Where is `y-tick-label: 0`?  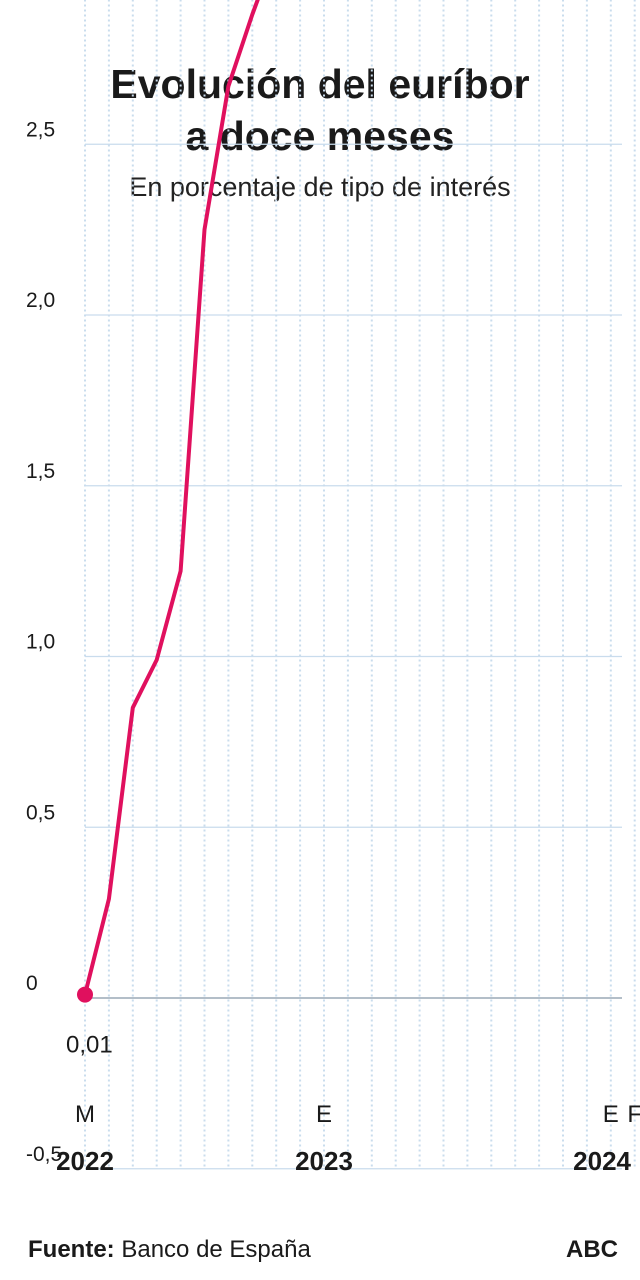
y-tick-label: 0 is located at coordinates (32, 983).